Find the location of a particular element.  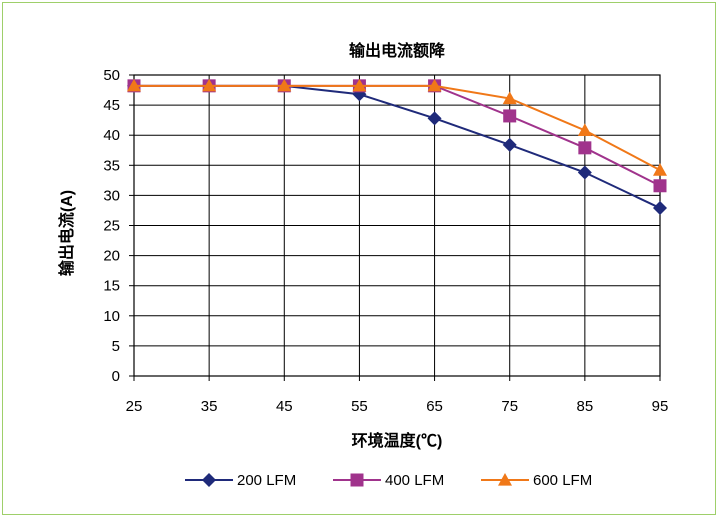

y-tick-label: 5 is located at coordinates (116, 346).